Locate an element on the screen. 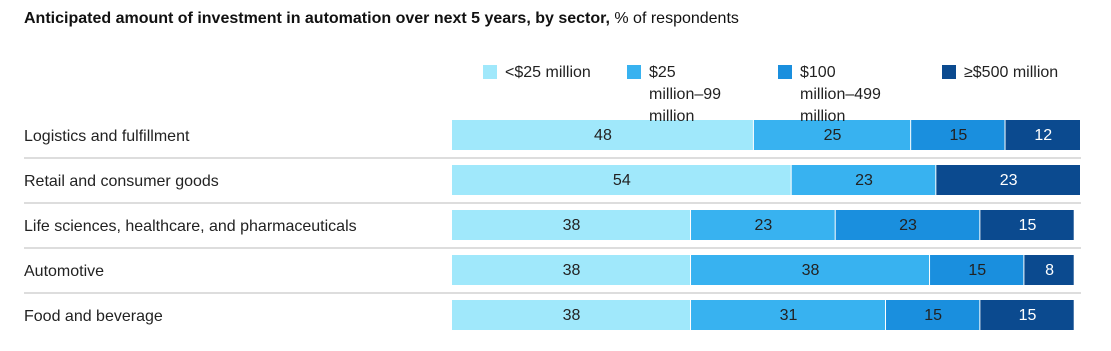 The height and width of the screenshot is (351, 1111). legend-item: $100 million–499 million is located at coordinates (834, 95).